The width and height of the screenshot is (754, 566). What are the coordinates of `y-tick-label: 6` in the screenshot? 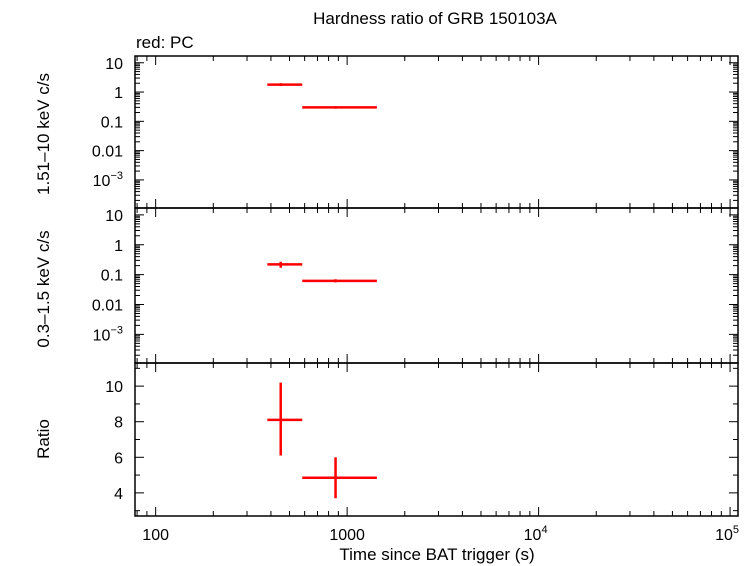 It's located at (118, 458).